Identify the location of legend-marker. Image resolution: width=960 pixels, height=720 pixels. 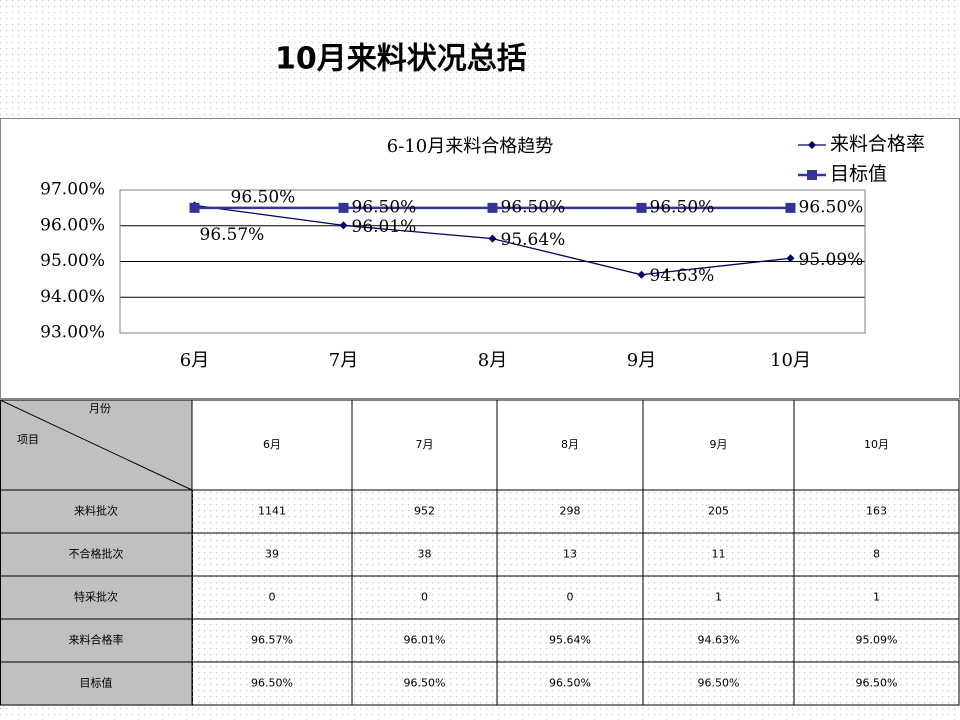
(812, 175).